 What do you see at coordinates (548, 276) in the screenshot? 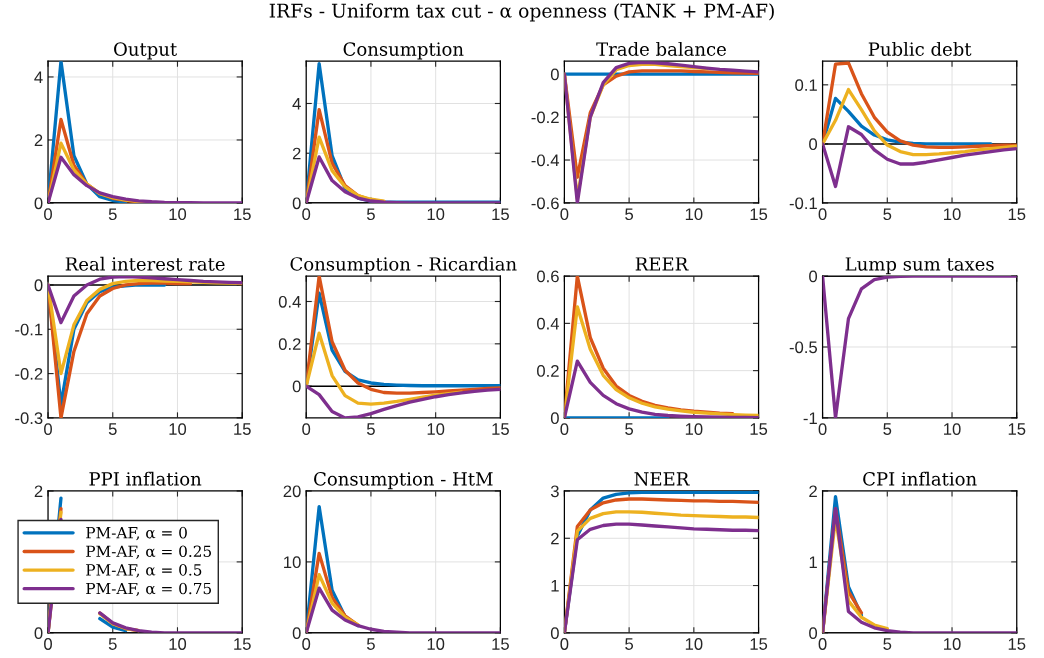
I see `y-tick-label: 0.6` at bounding box center [548, 276].